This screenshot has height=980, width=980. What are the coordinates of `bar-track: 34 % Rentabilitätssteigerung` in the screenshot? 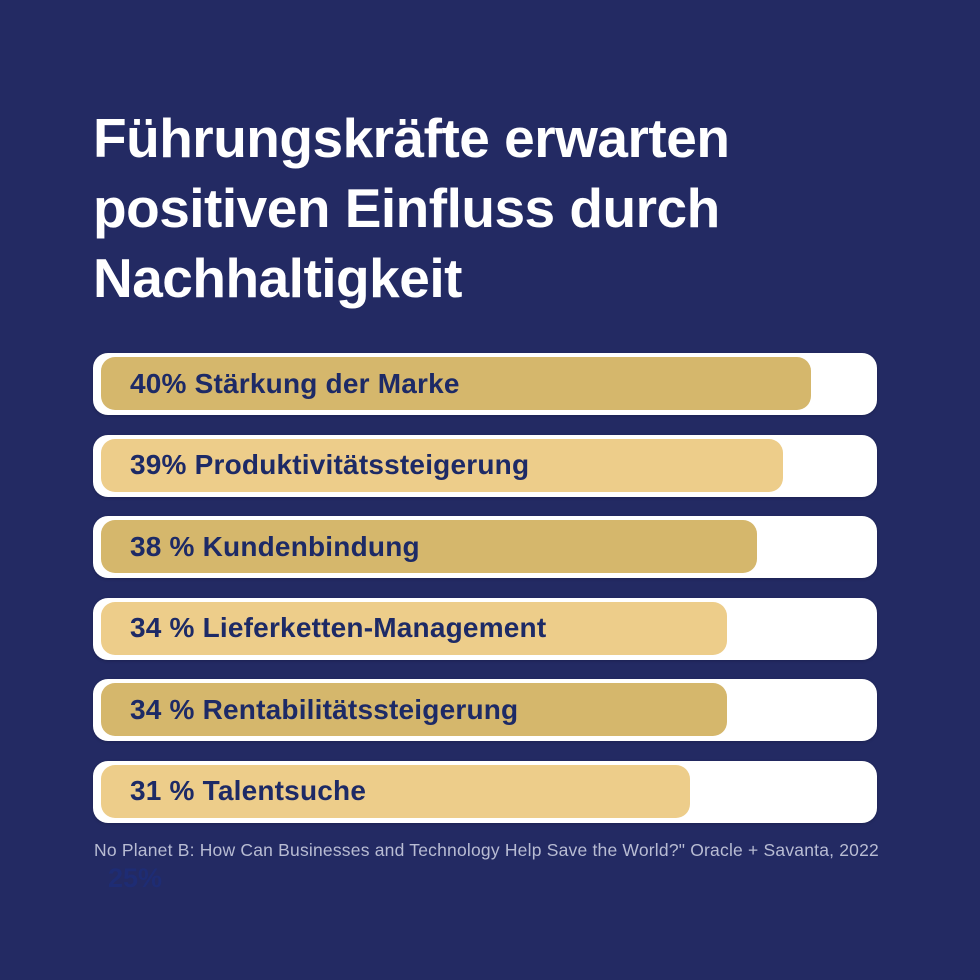 It's located at (485, 710).